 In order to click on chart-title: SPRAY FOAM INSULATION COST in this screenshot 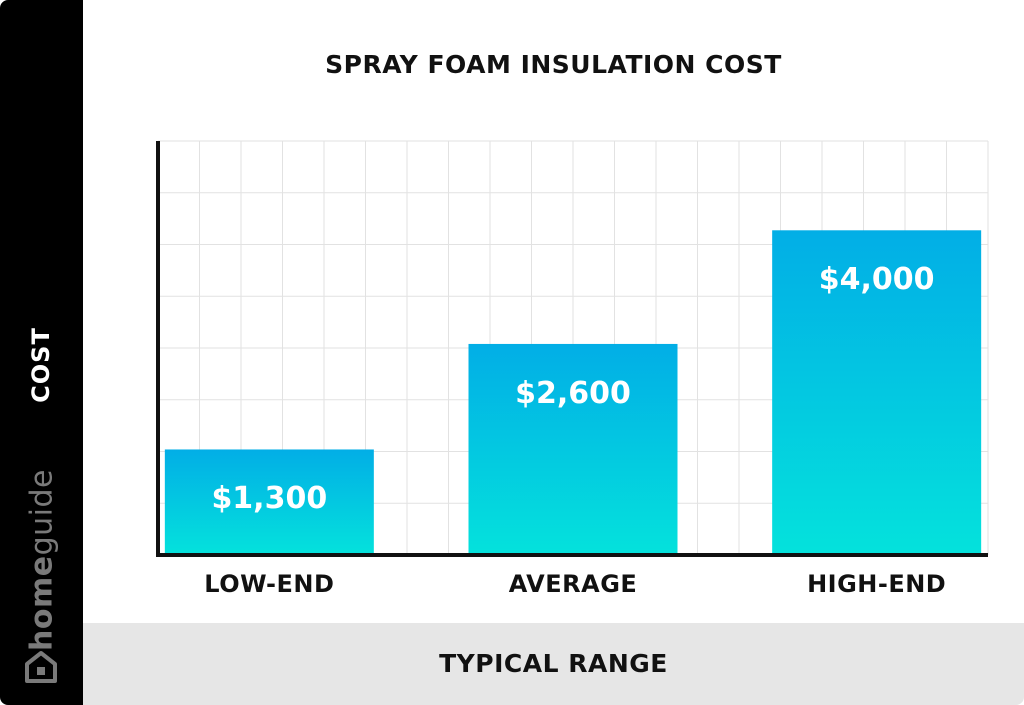, I will do `click(553, 64)`.